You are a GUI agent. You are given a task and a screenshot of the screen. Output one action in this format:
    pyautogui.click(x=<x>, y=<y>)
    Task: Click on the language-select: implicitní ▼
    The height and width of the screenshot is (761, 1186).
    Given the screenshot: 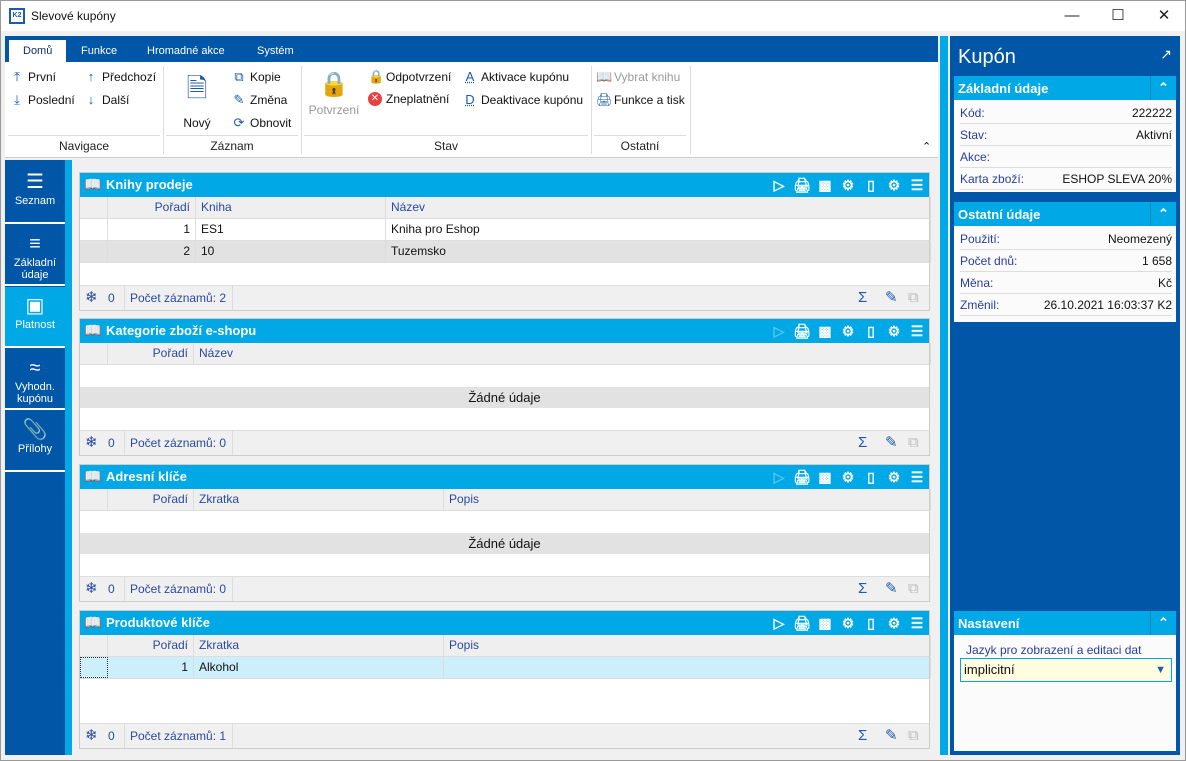 What is the action you would take?
    pyautogui.click(x=1066, y=670)
    